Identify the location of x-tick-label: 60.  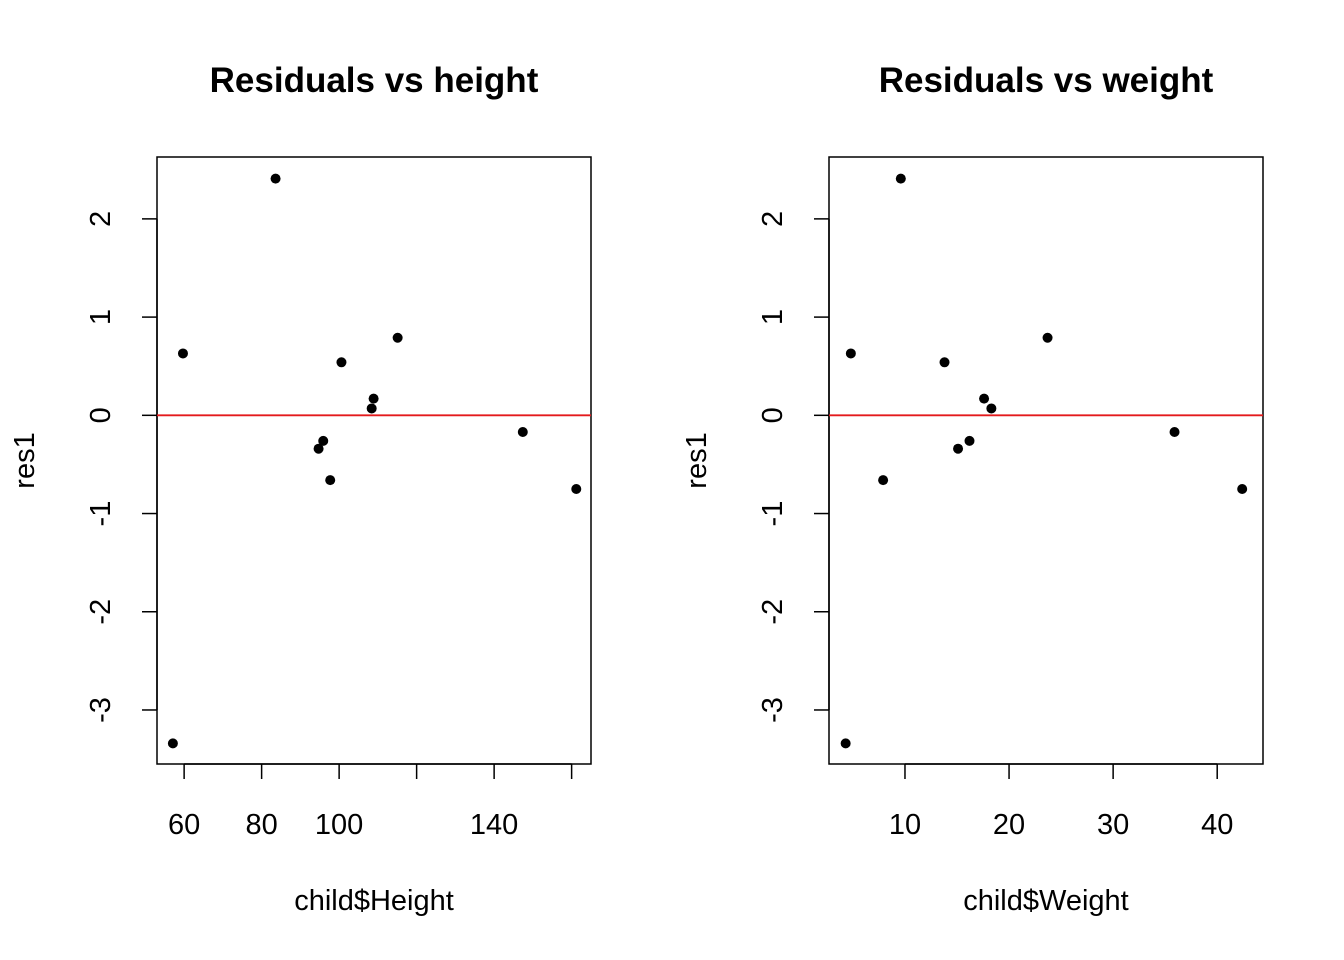
(184, 825).